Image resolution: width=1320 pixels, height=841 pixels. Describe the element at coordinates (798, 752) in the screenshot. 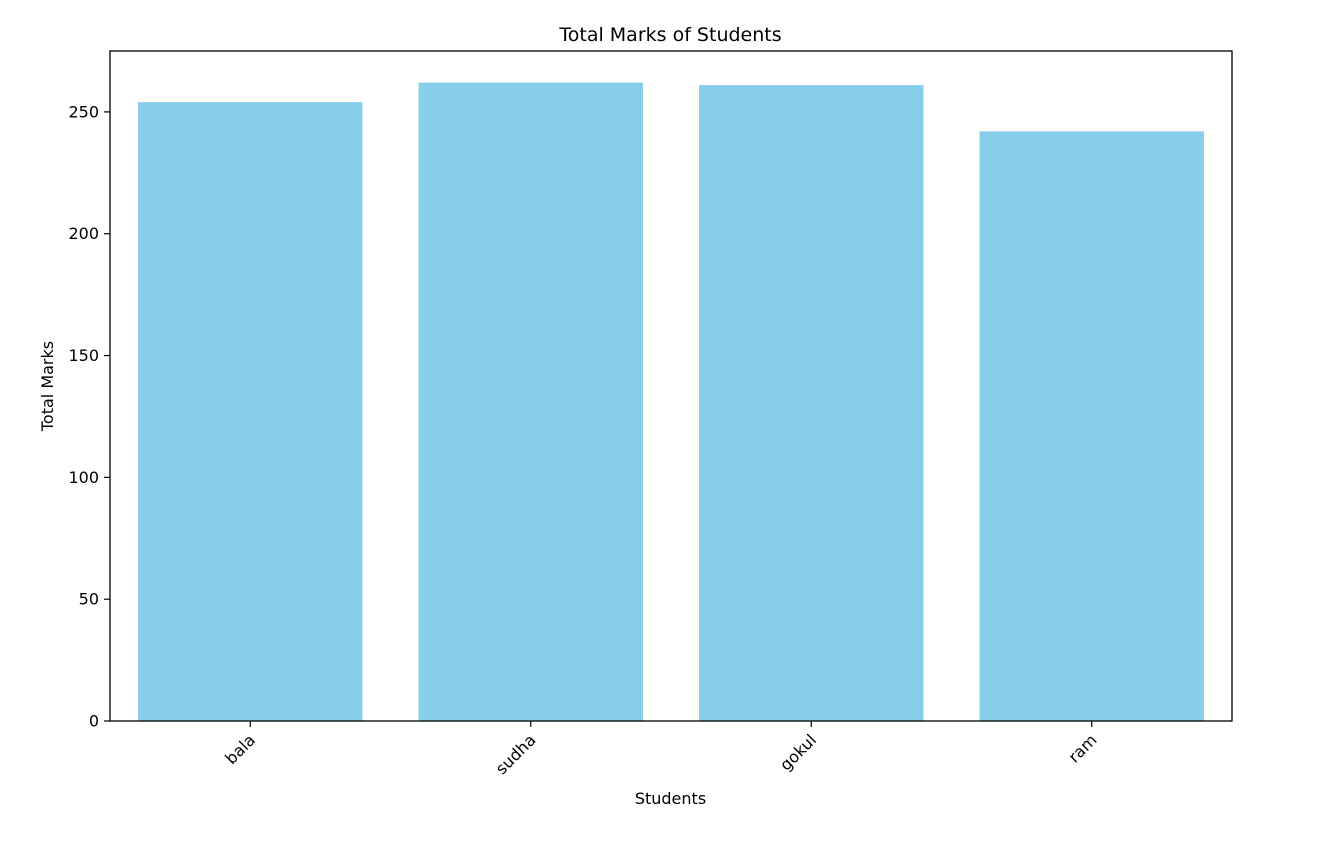

I see `x-tick-label-gokul: gokul` at that location.